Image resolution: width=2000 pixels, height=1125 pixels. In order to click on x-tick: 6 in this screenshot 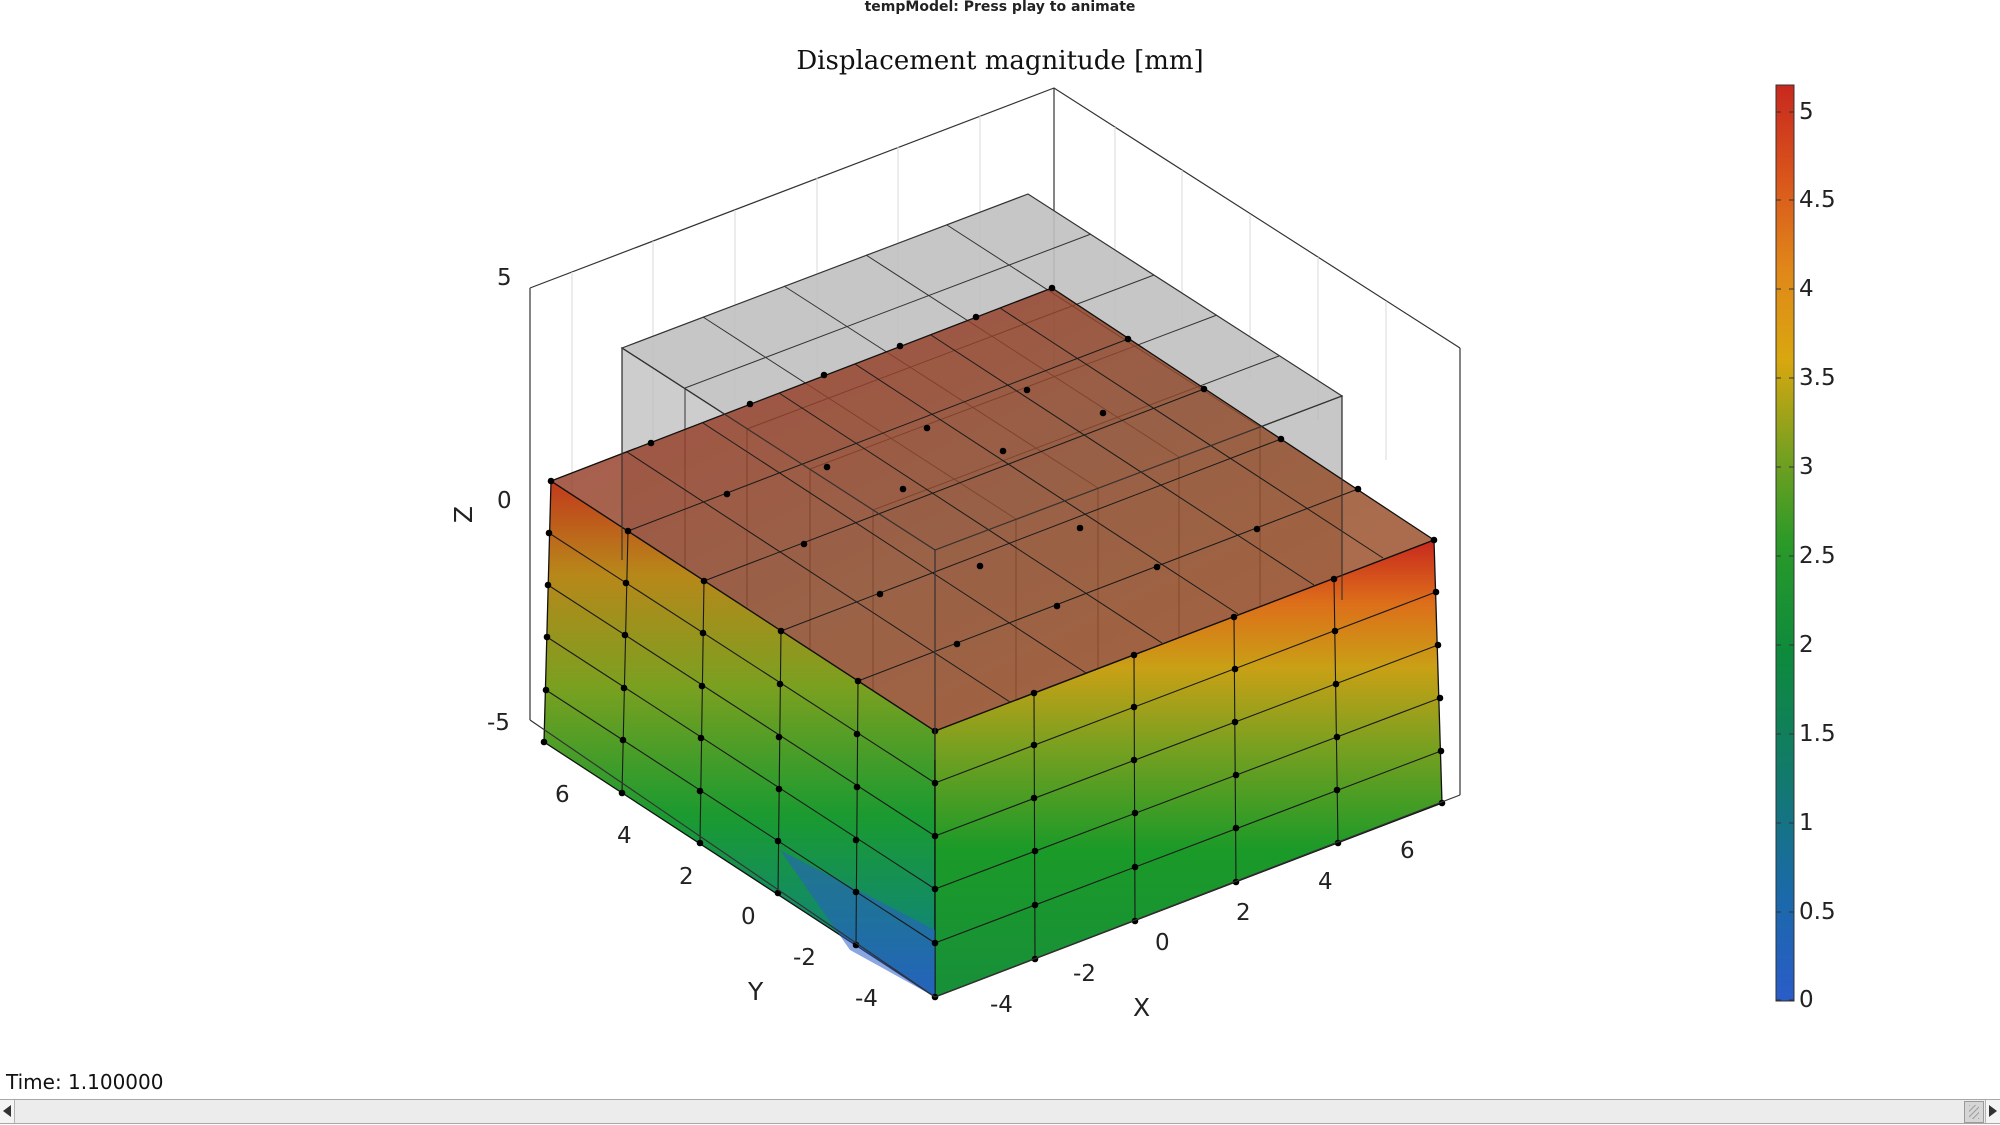, I will do `click(1407, 851)`.